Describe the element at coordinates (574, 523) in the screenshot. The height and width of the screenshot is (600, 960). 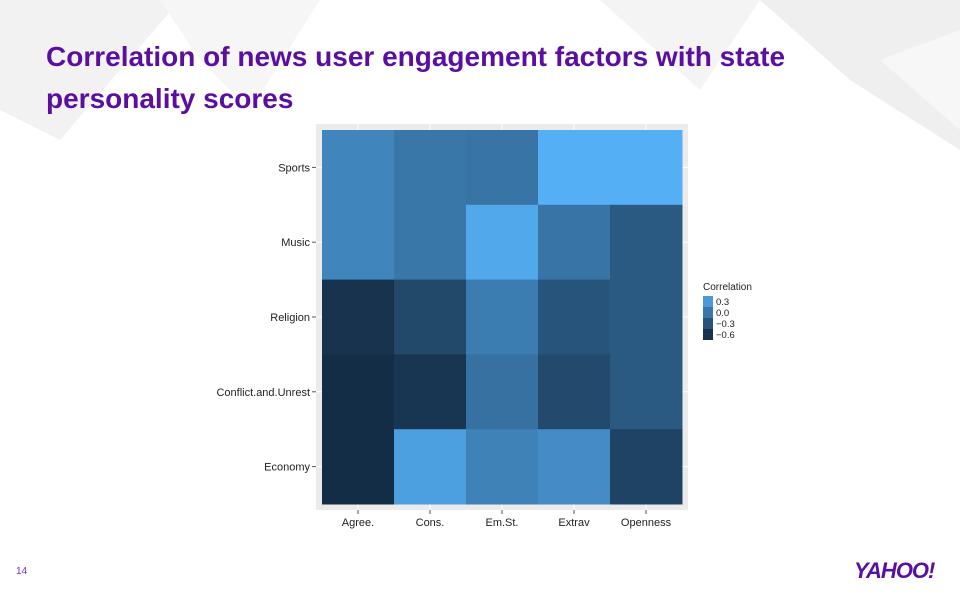
I see `x-tick-label: Extrav` at that location.